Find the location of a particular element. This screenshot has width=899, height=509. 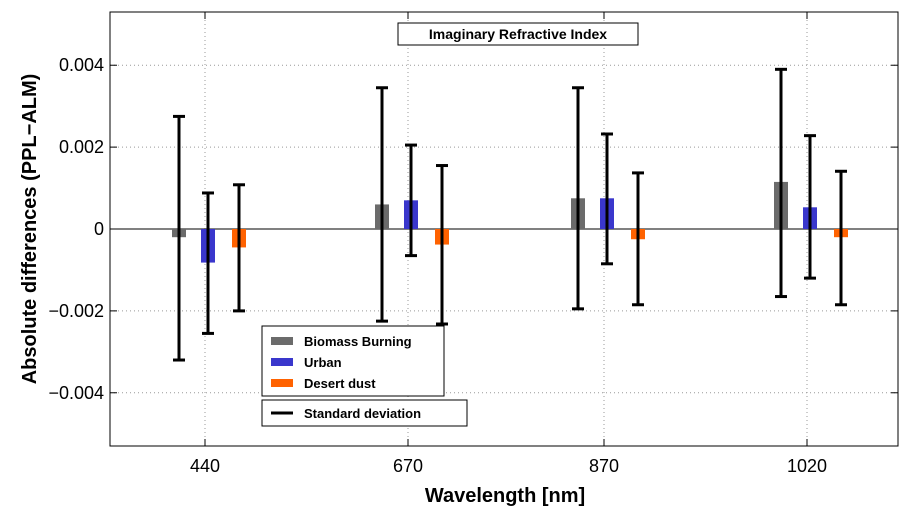

chart-title-text: Imaginary Refractive Index is located at coordinates (518, 34).